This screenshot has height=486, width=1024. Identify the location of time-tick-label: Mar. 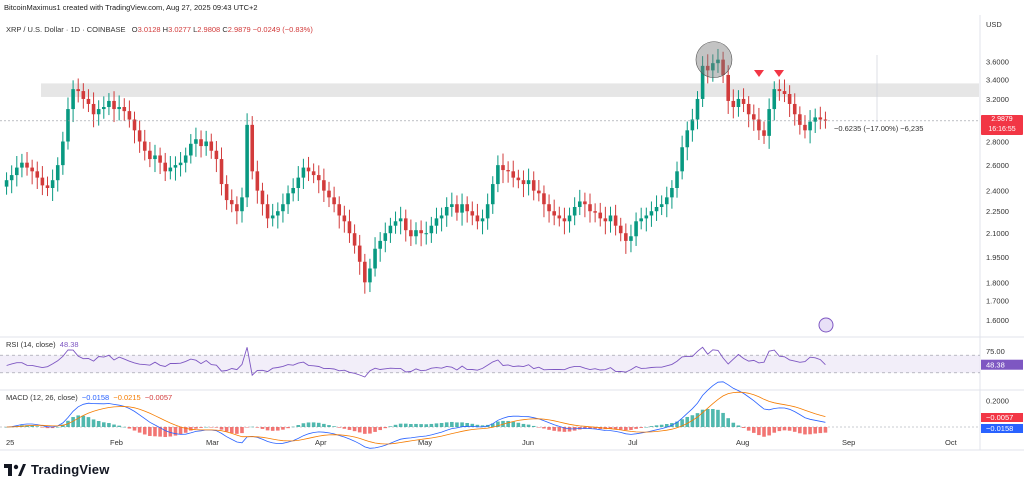
(212, 442).